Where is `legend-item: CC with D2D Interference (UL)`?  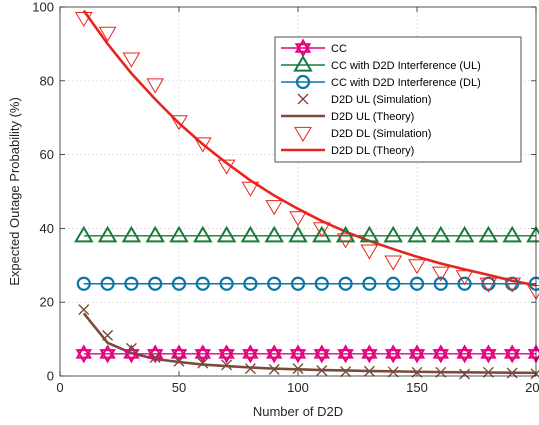 legend-item: CC with D2D Interference (UL) is located at coordinates (381, 63).